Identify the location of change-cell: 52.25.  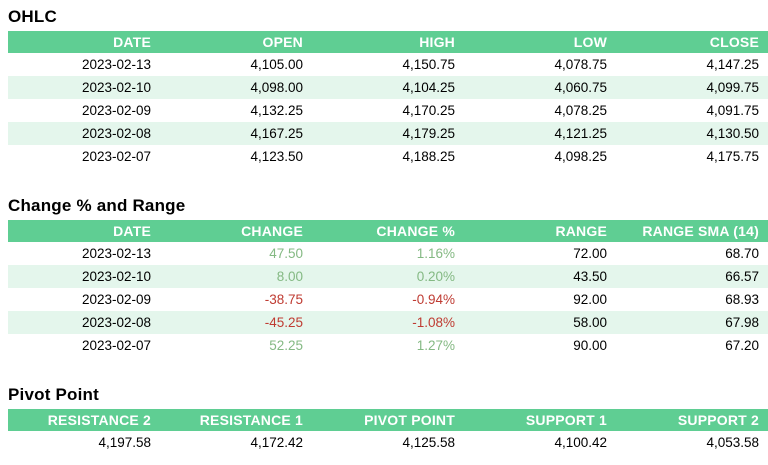
(236, 345).